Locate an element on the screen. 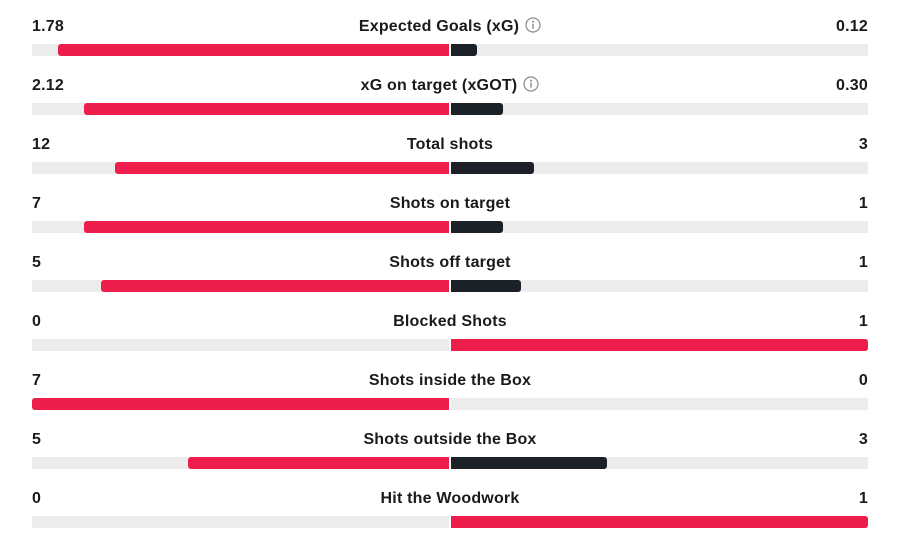 This screenshot has width=900, height=549. stat-label: Hit the Woodwork is located at coordinates (450, 499).